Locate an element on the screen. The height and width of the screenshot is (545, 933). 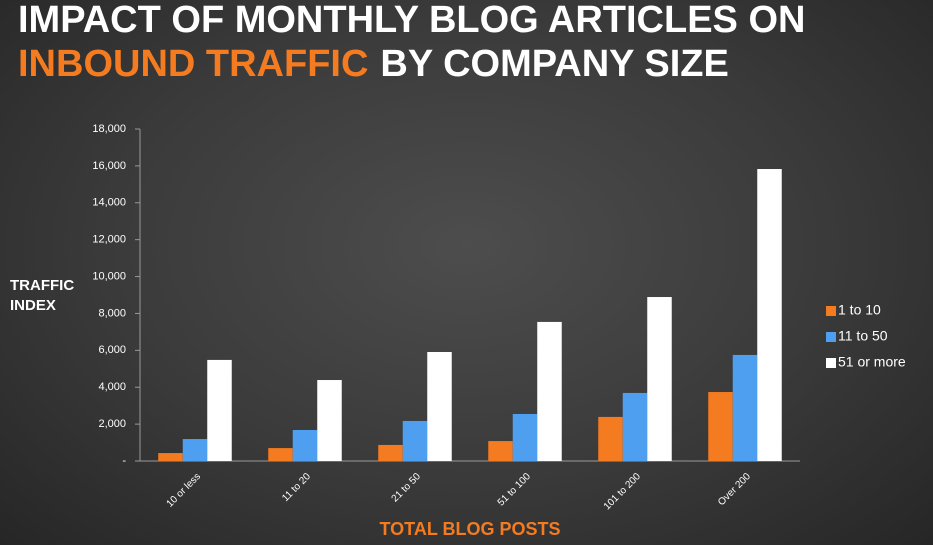
y-tick-label: 8,000 is located at coordinates (112, 313).